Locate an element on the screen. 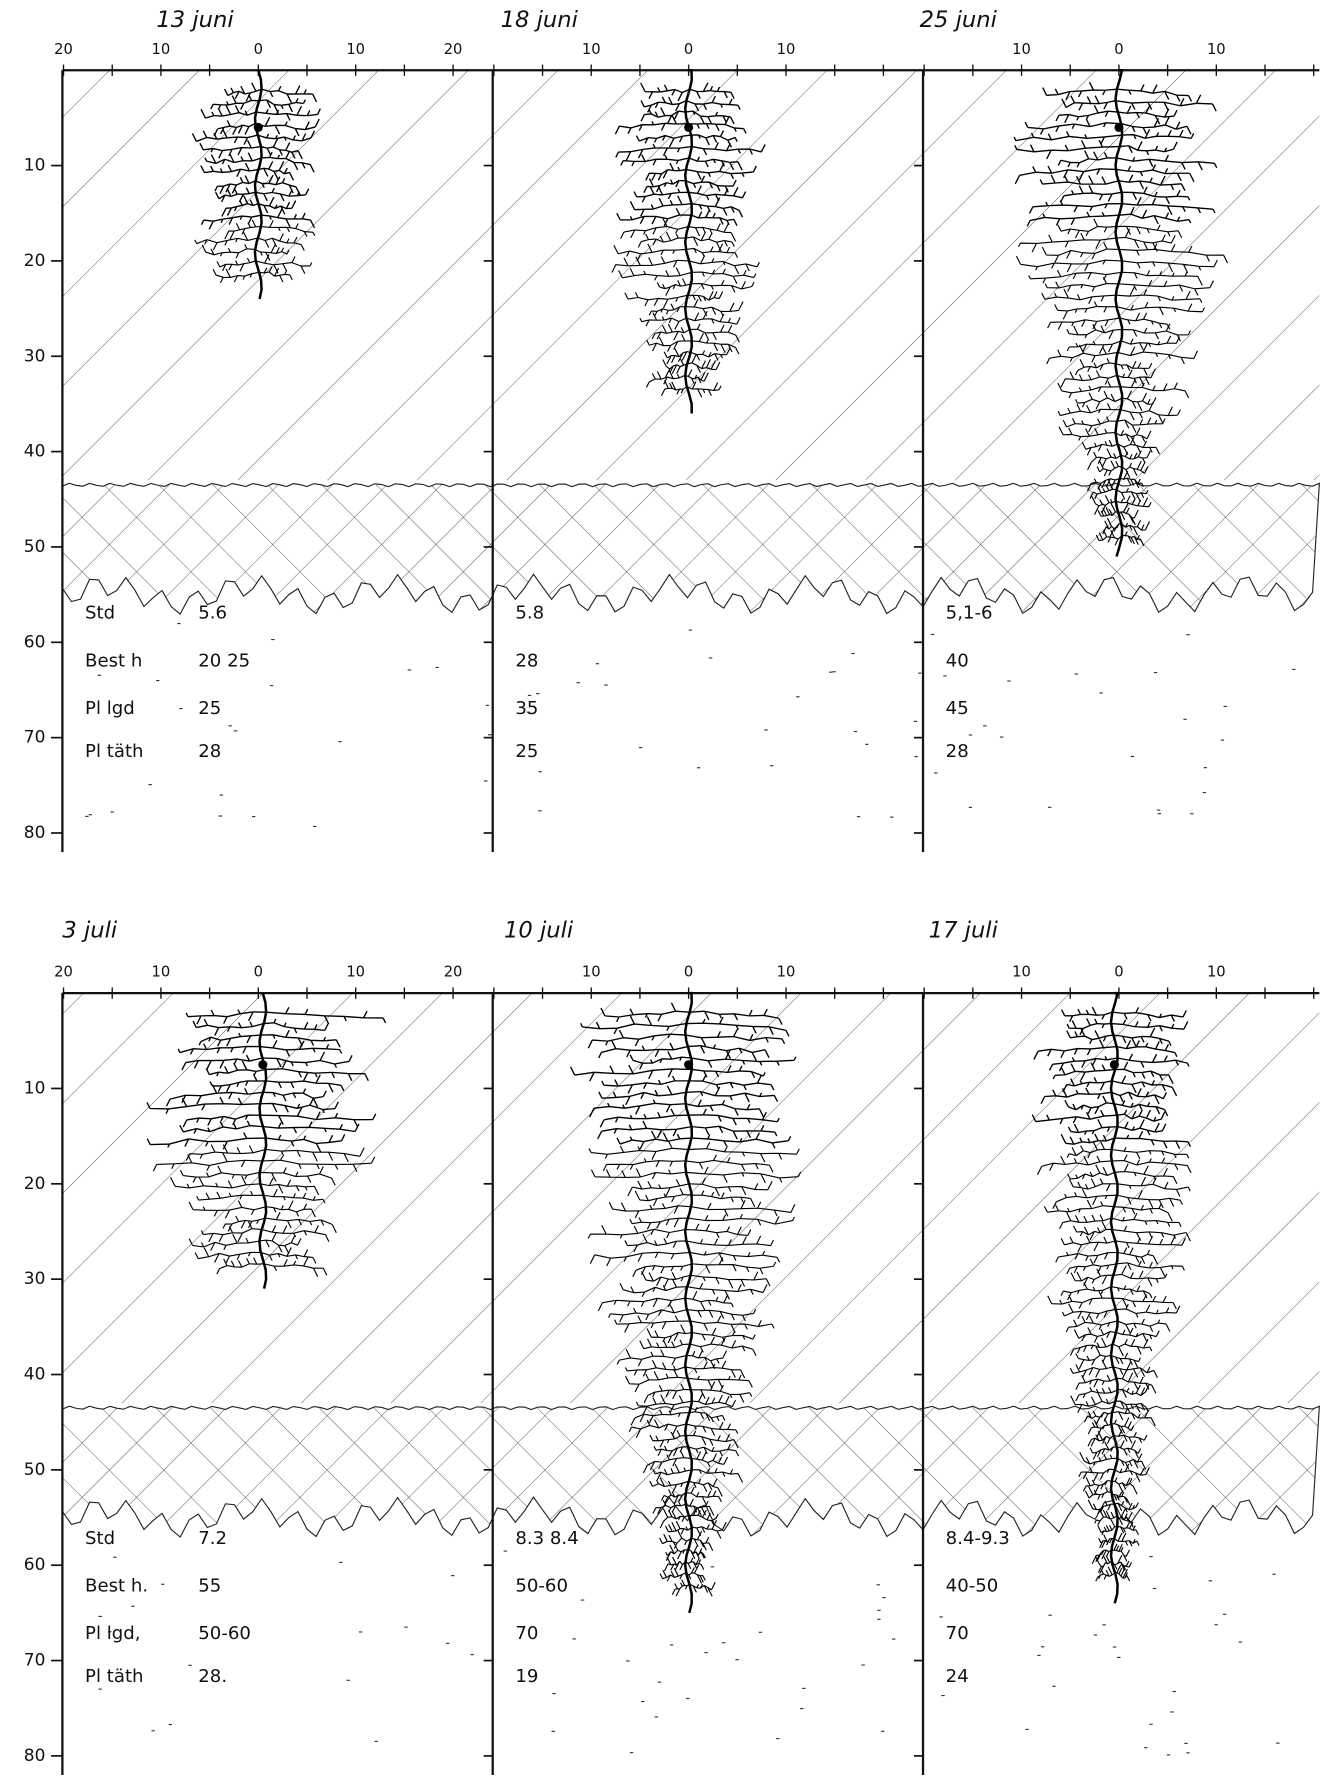 Image resolution: width=1341 pixels, height=1779 pixels. note-value: 5,1-6 is located at coordinates (969, 613).